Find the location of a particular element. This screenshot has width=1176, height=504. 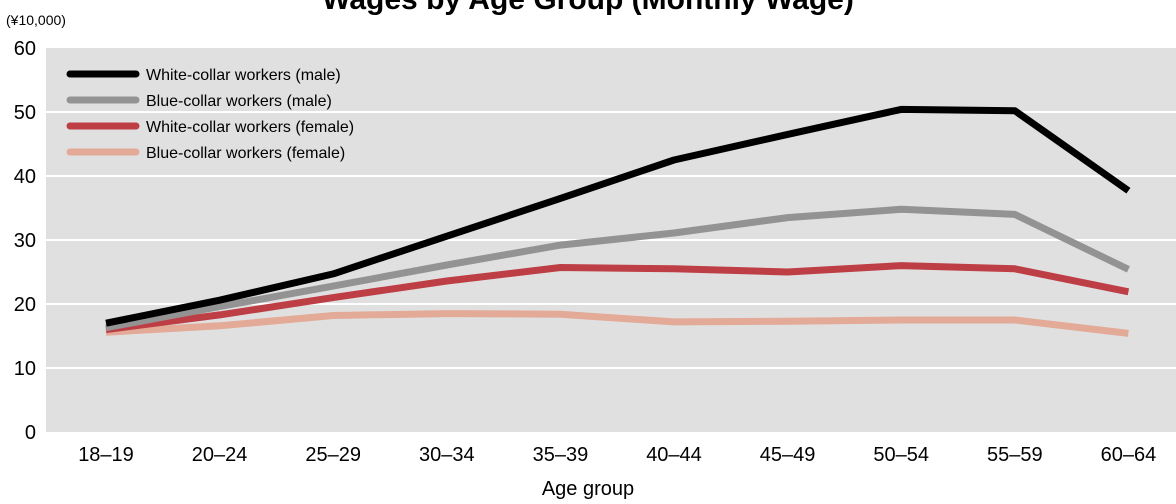

x-tick-label: 55–59 is located at coordinates (1015, 455).